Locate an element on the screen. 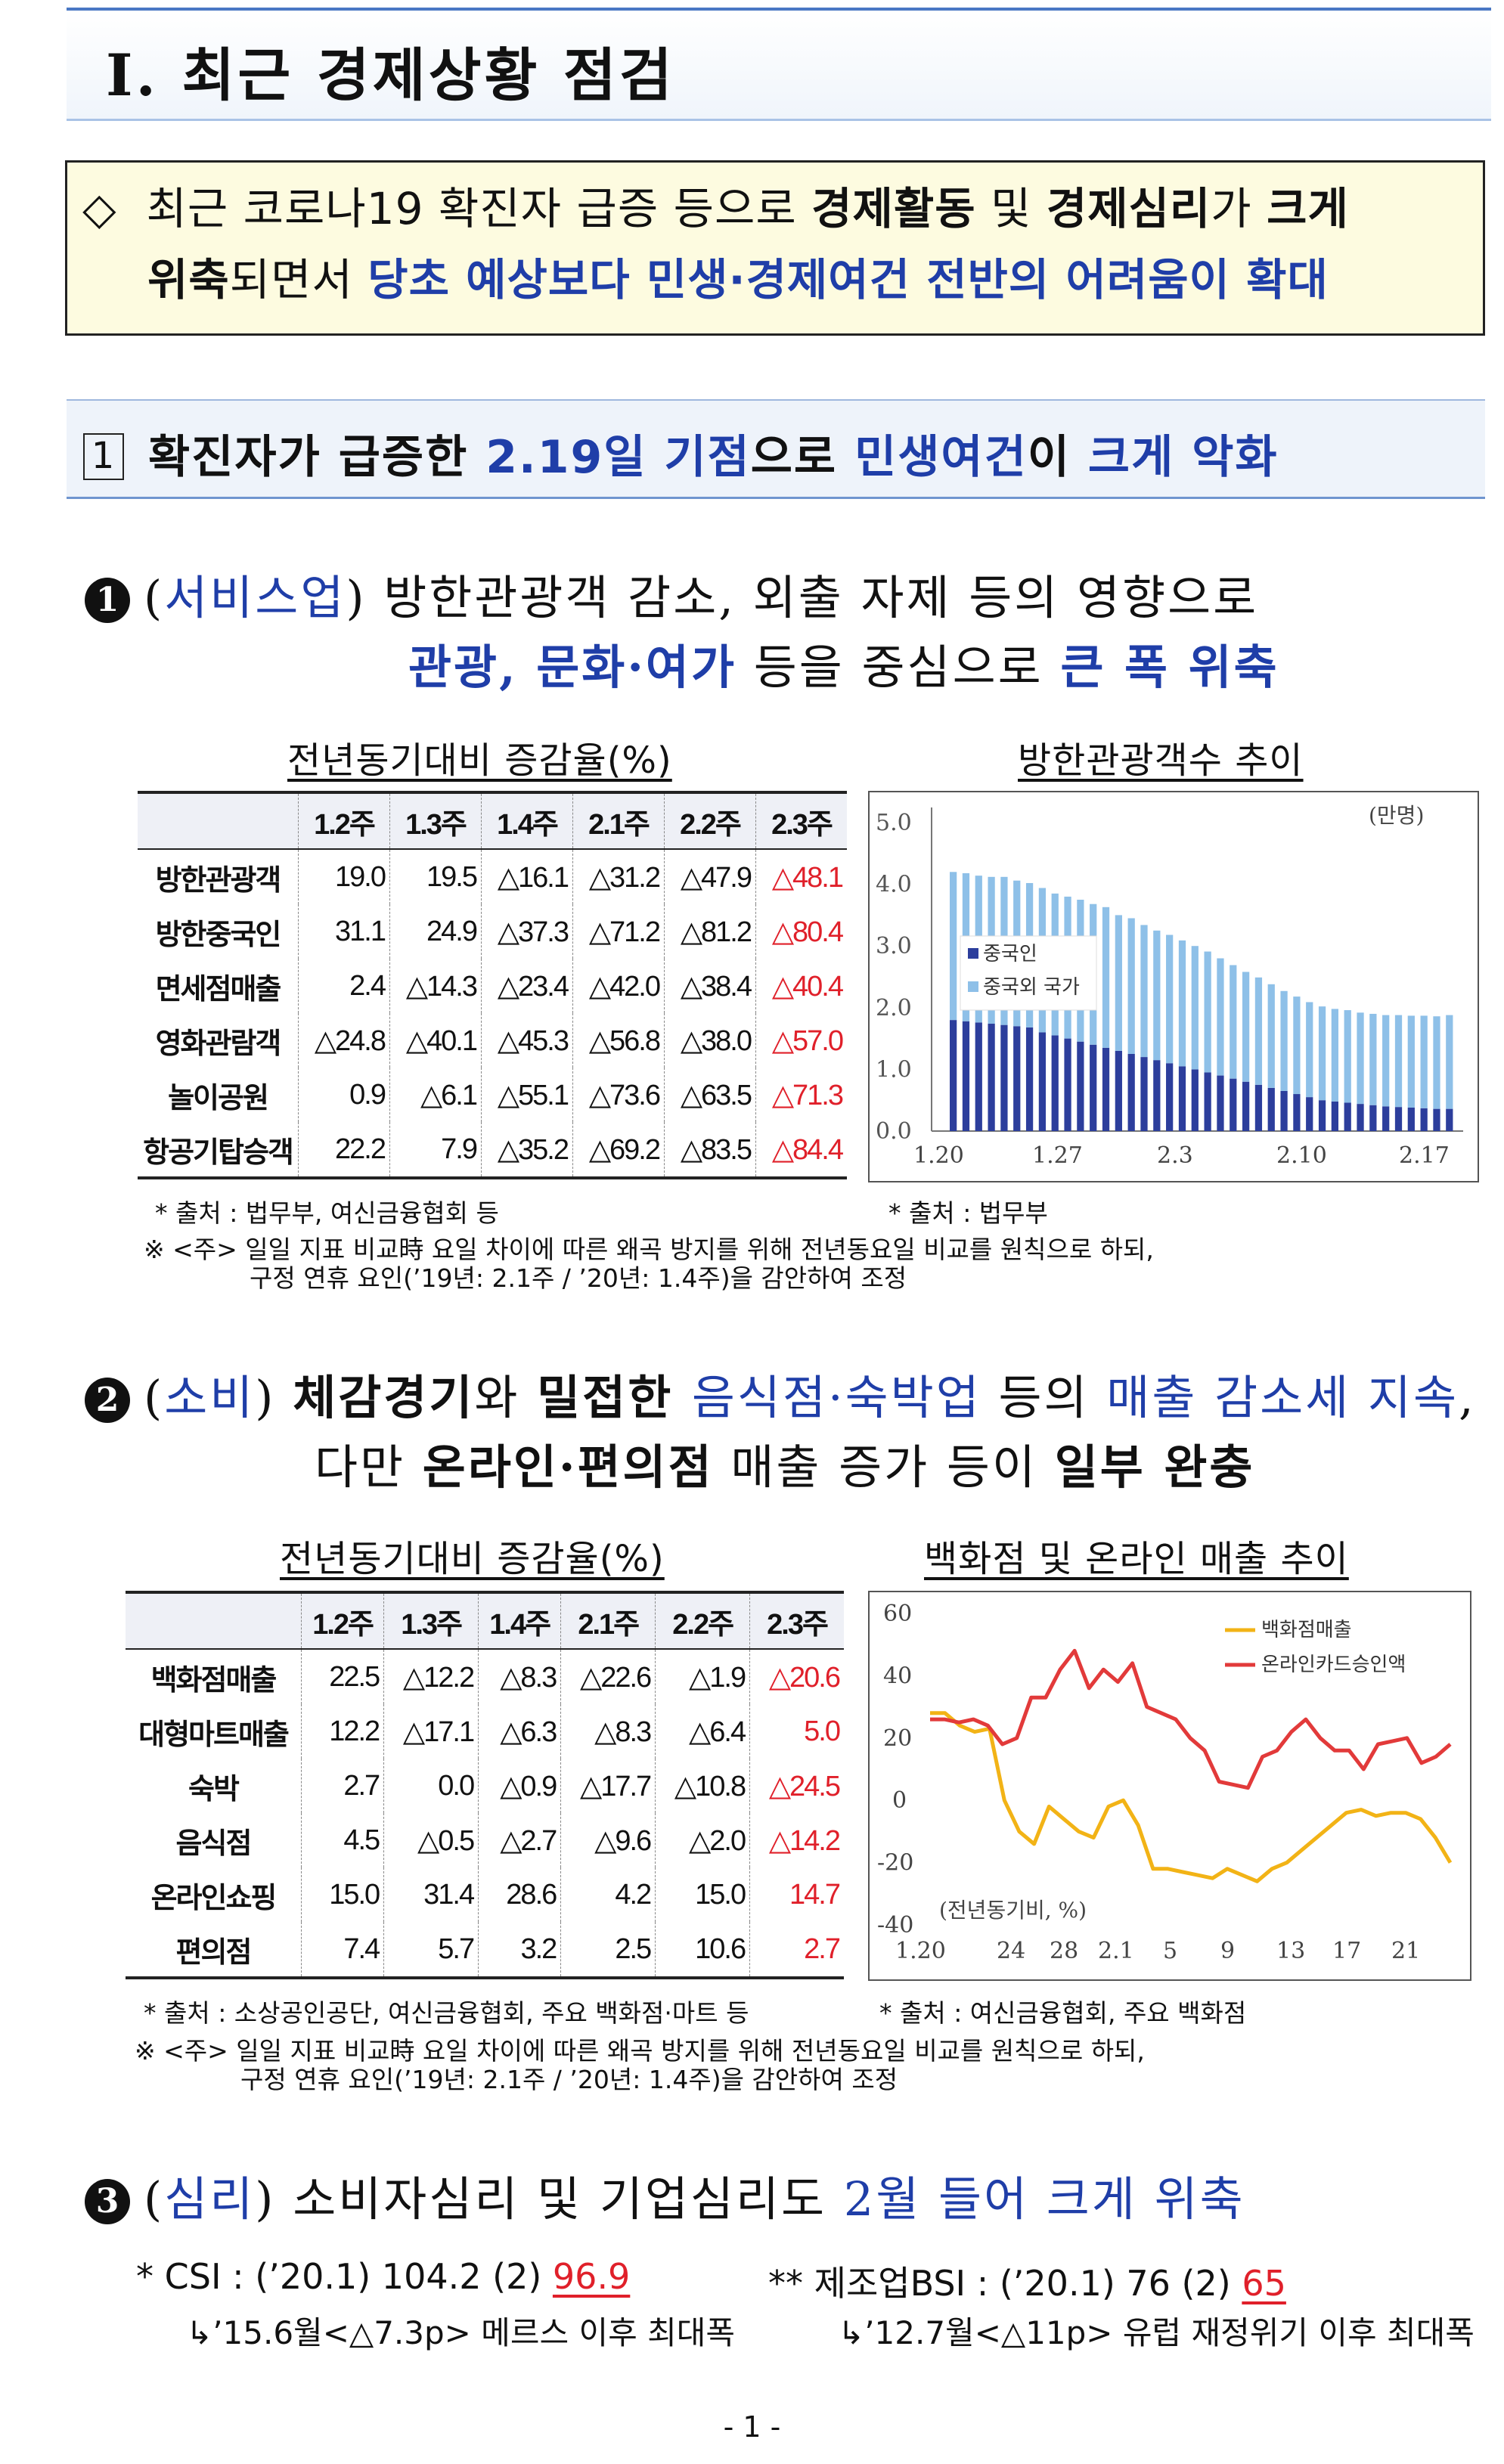  bsi-note: ↳’12.7월<△11p> 유럽 재정위기 이후 최대폭 is located at coordinates (1156, 2332).